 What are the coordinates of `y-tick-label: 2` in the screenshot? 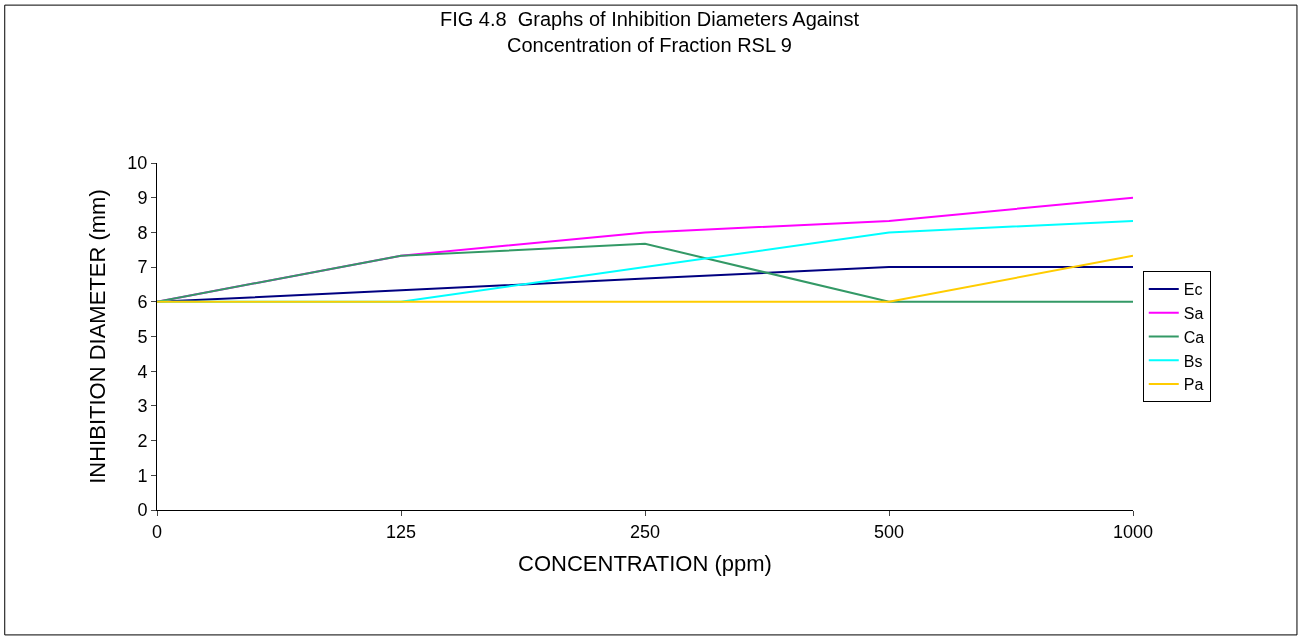 It's located at (142, 440).